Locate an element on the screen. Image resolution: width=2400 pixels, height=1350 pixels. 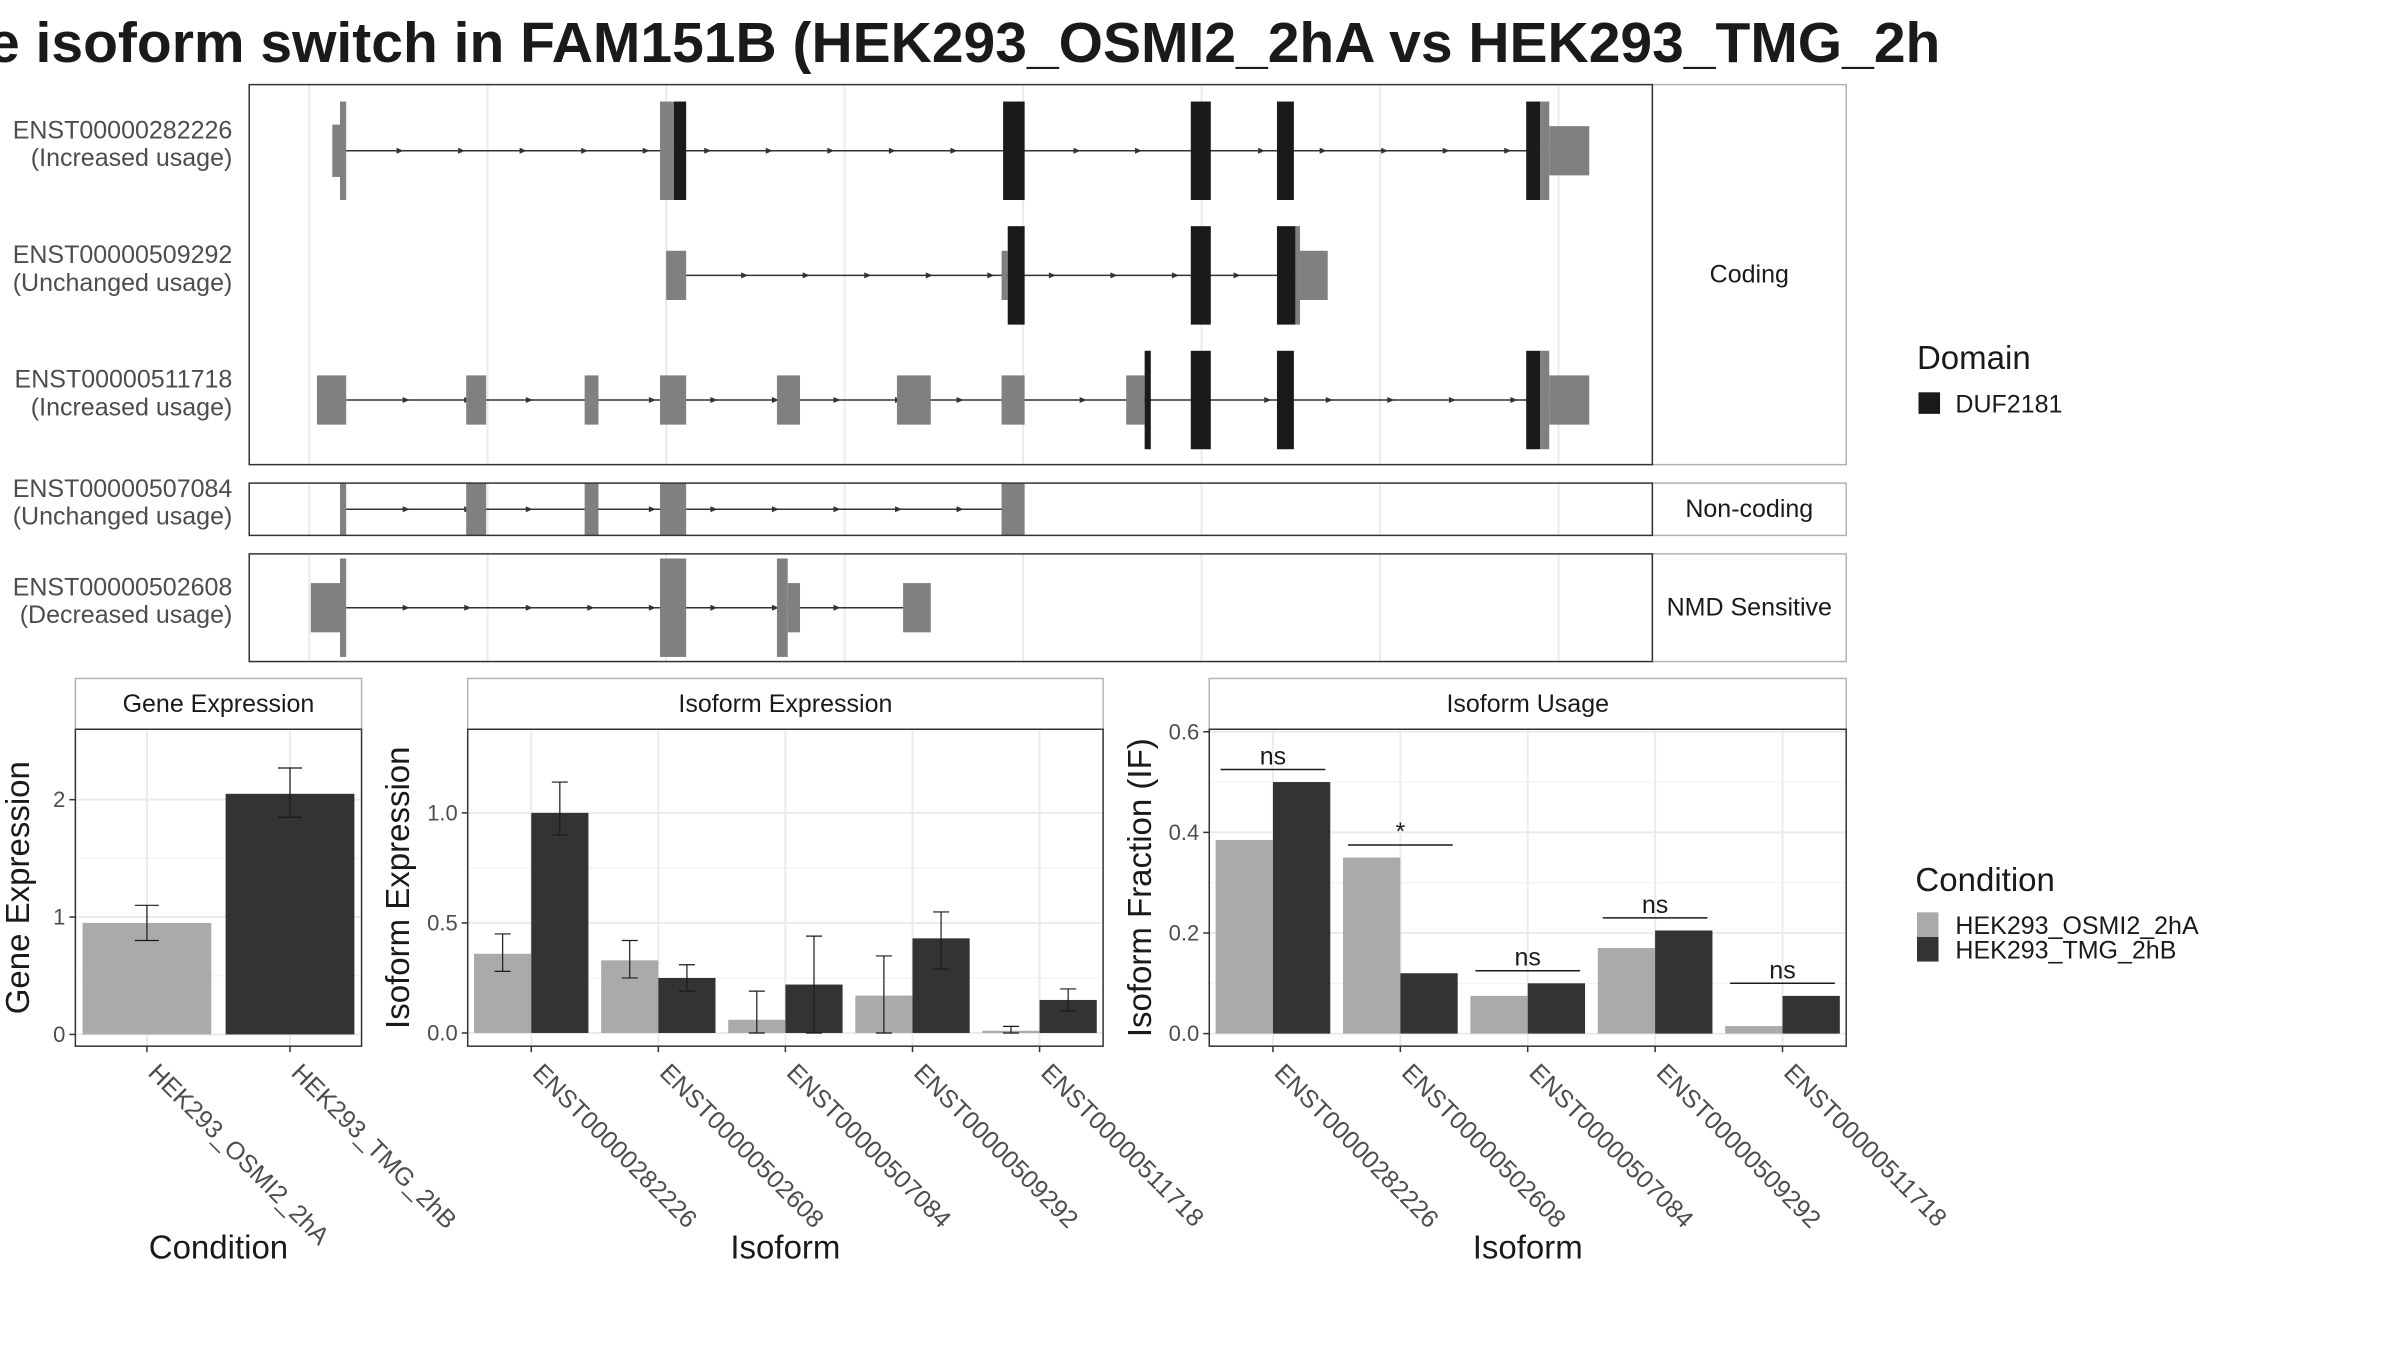
domain-legend-key is located at coordinates (1929, 403).